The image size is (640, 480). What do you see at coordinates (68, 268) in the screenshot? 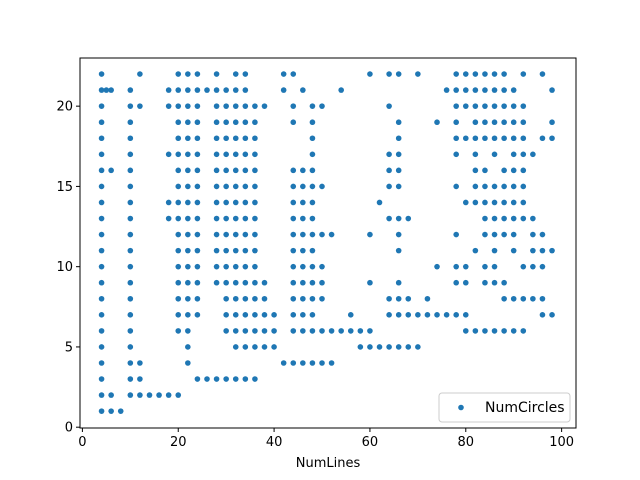
I see `y-axis-ticks: 0 5 10 15 20` at bounding box center [68, 268].